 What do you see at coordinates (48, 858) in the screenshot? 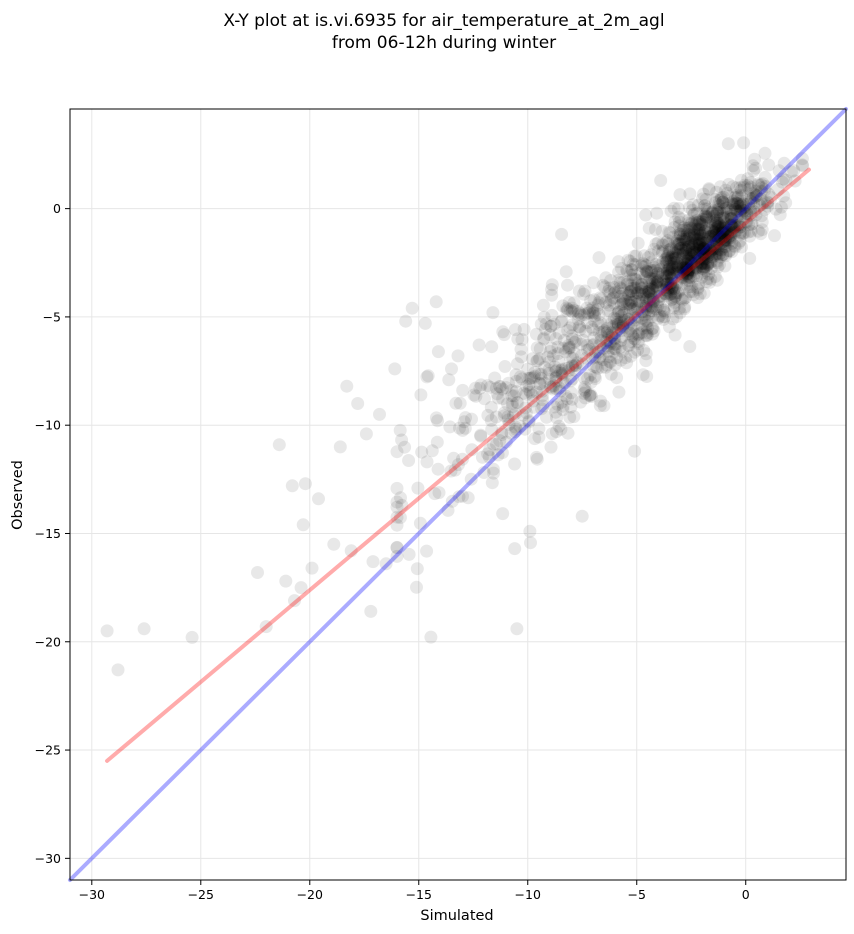
I see `y-tick-label: −30` at bounding box center [48, 858].